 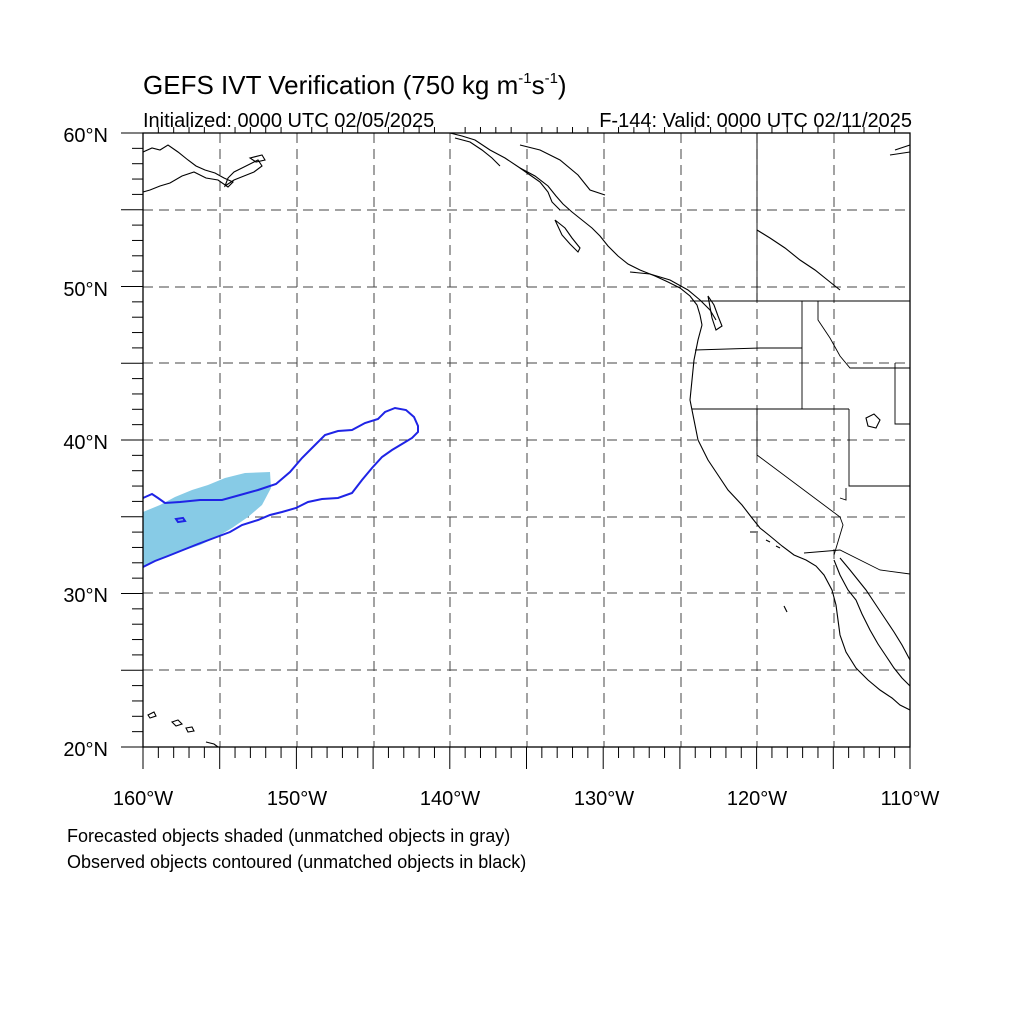 What do you see at coordinates (355, 85) in the screenshot?
I see `map-title: GEFS IVT Verification (750 kg m-1s-1)` at bounding box center [355, 85].